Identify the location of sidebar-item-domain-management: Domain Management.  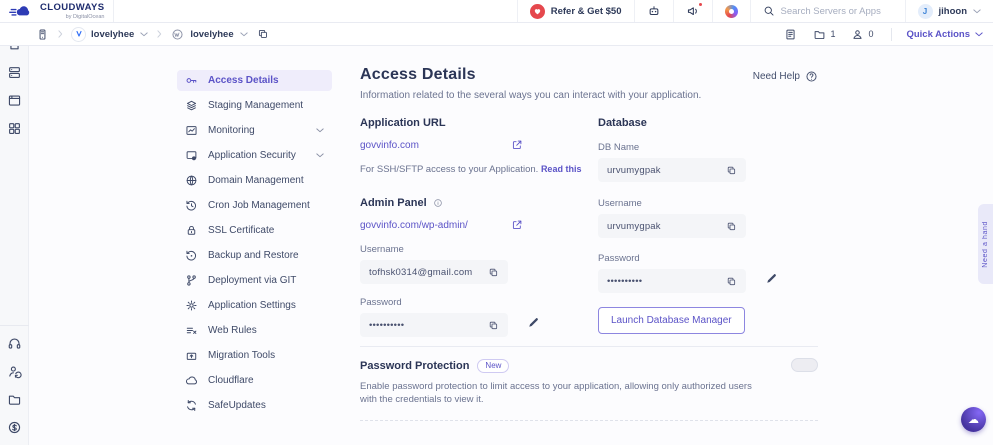
(254, 180).